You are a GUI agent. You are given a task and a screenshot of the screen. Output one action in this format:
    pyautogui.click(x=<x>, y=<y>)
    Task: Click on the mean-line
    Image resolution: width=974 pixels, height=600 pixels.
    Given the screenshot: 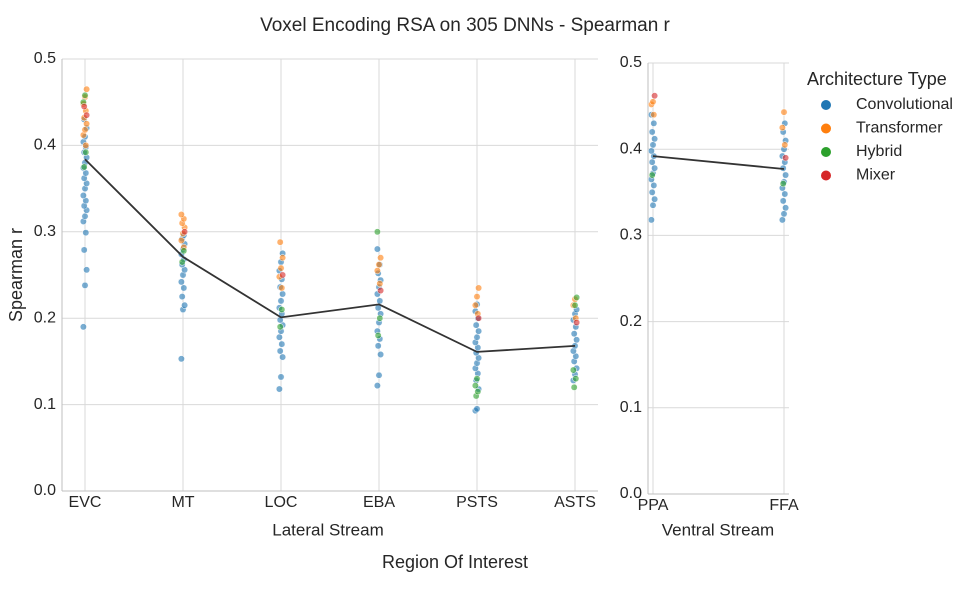 What is the action you would take?
    pyautogui.click(x=718, y=162)
    